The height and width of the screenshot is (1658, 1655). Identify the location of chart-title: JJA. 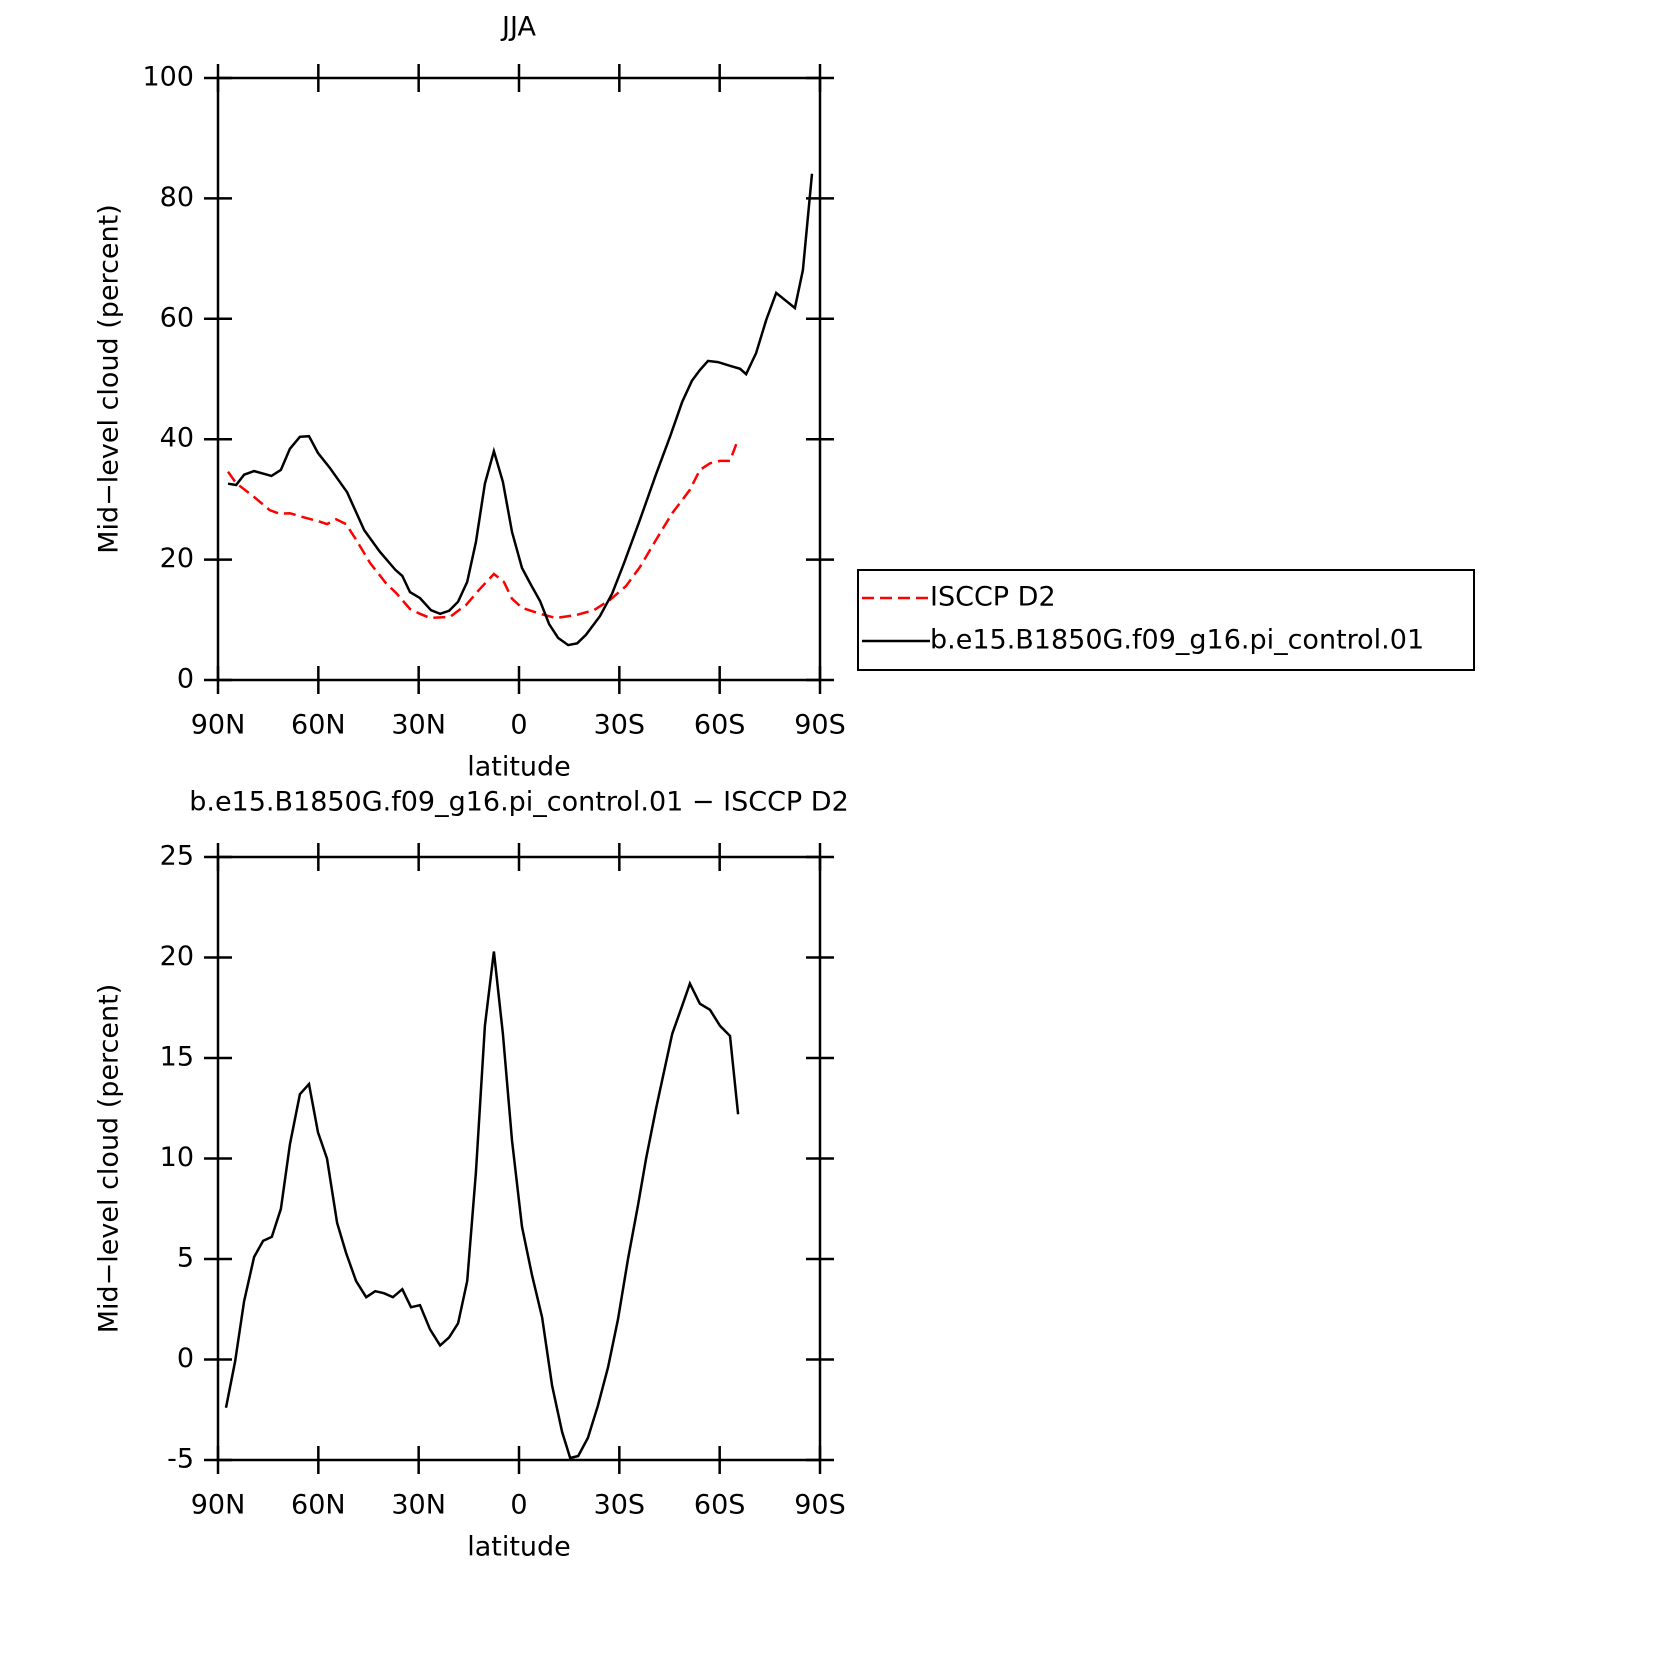
(518, 27).